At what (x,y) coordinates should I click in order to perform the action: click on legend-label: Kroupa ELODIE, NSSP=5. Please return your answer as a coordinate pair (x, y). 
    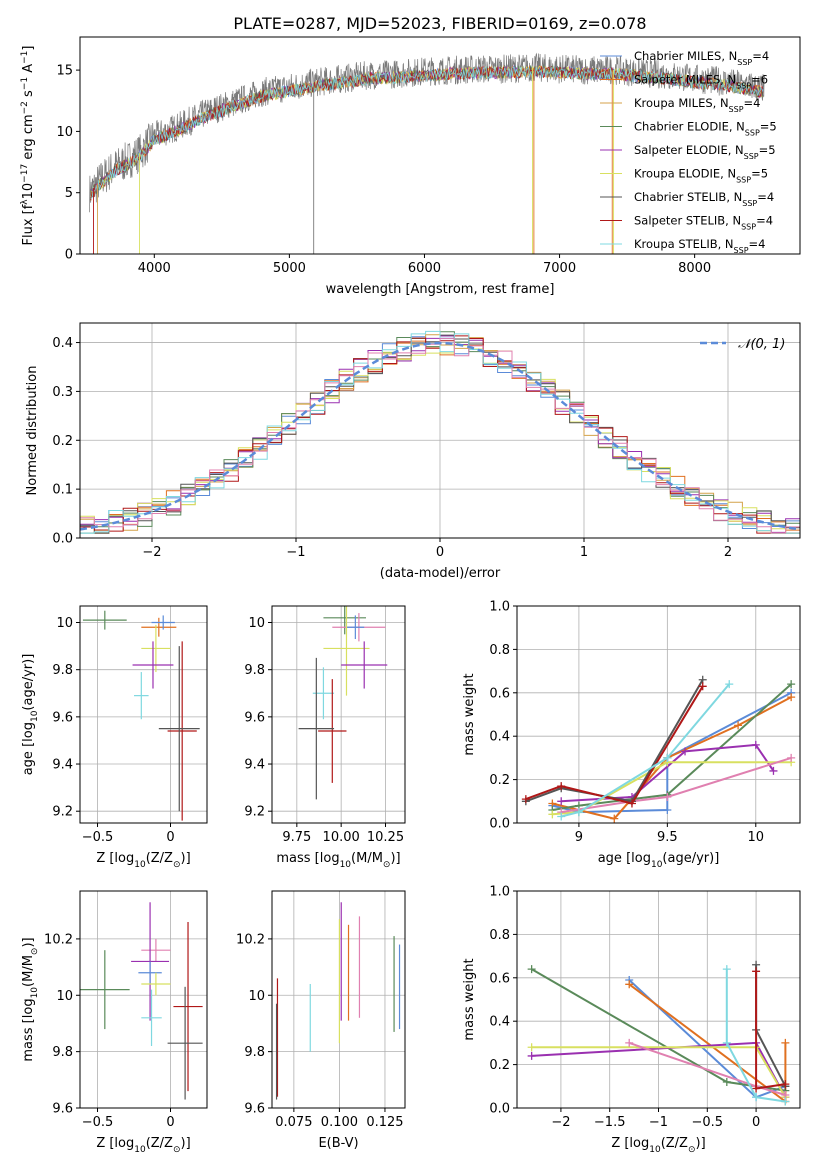
    Looking at the image, I should click on (701, 176).